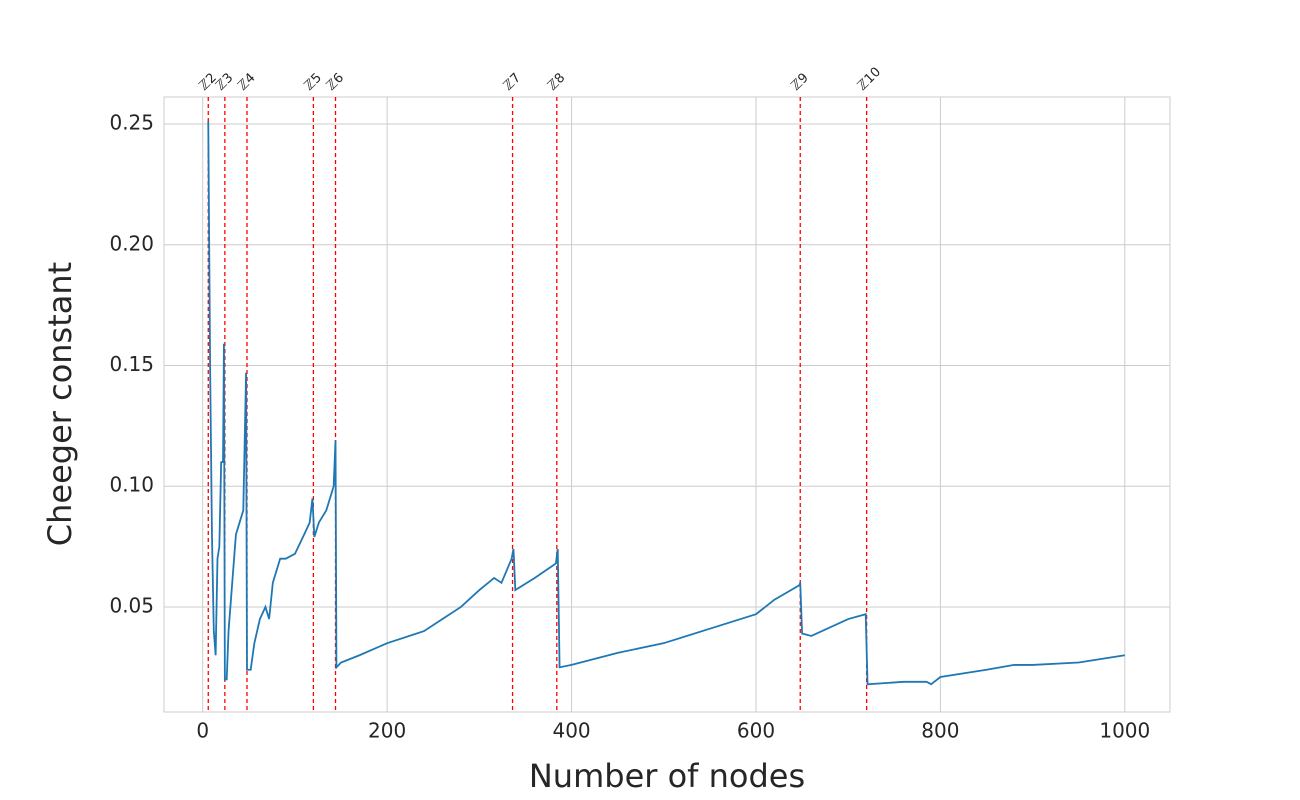  What do you see at coordinates (313, 82) in the screenshot?
I see `reference-label: ℤ5` at bounding box center [313, 82].